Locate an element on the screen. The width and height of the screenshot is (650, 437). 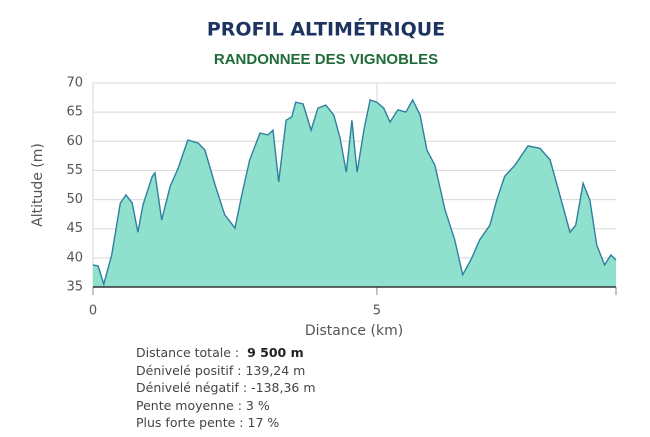
y-tick-label: 65 is located at coordinates (74, 112).